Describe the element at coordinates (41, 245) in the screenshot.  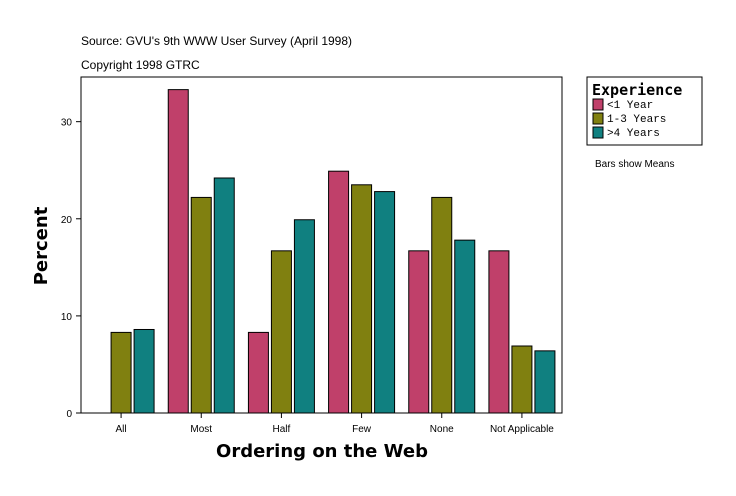
I see `y-axis-label: Percent` at that location.